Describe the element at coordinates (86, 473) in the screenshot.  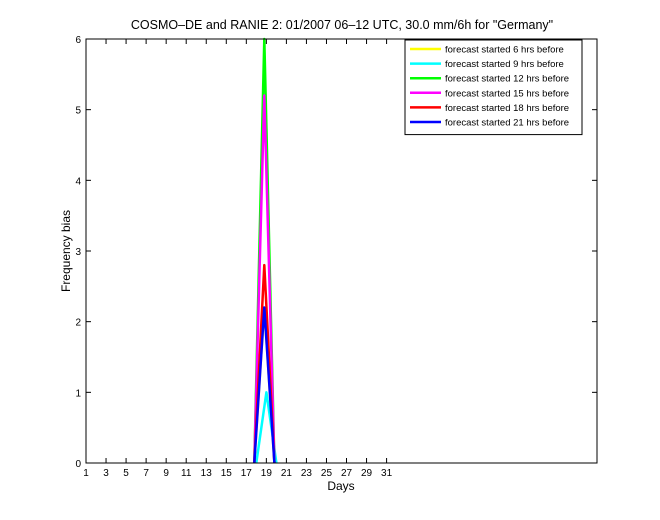
I see `x-tick-label: 1` at that location.